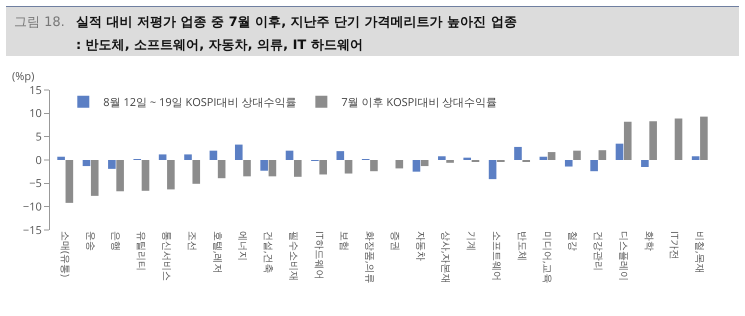 Image resolution: width=745 pixels, height=316 pixels. What do you see at coordinates (91, 241) in the screenshot?
I see `x-tick-label: 운송` at bounding box center [91, 241].